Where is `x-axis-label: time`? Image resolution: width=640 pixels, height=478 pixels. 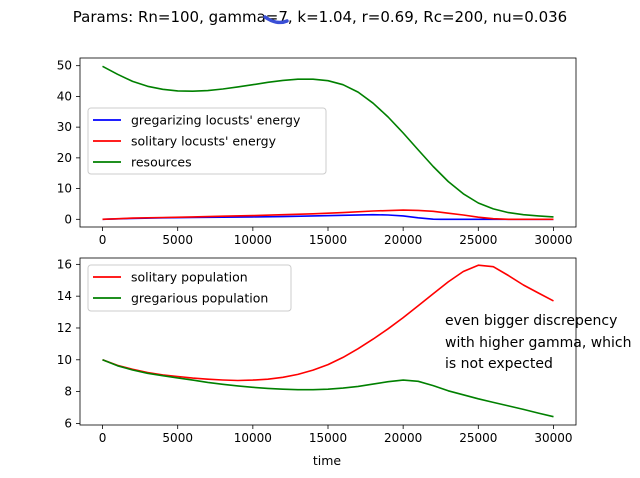 x-axis-label: time is located at coordinates (327, 460).